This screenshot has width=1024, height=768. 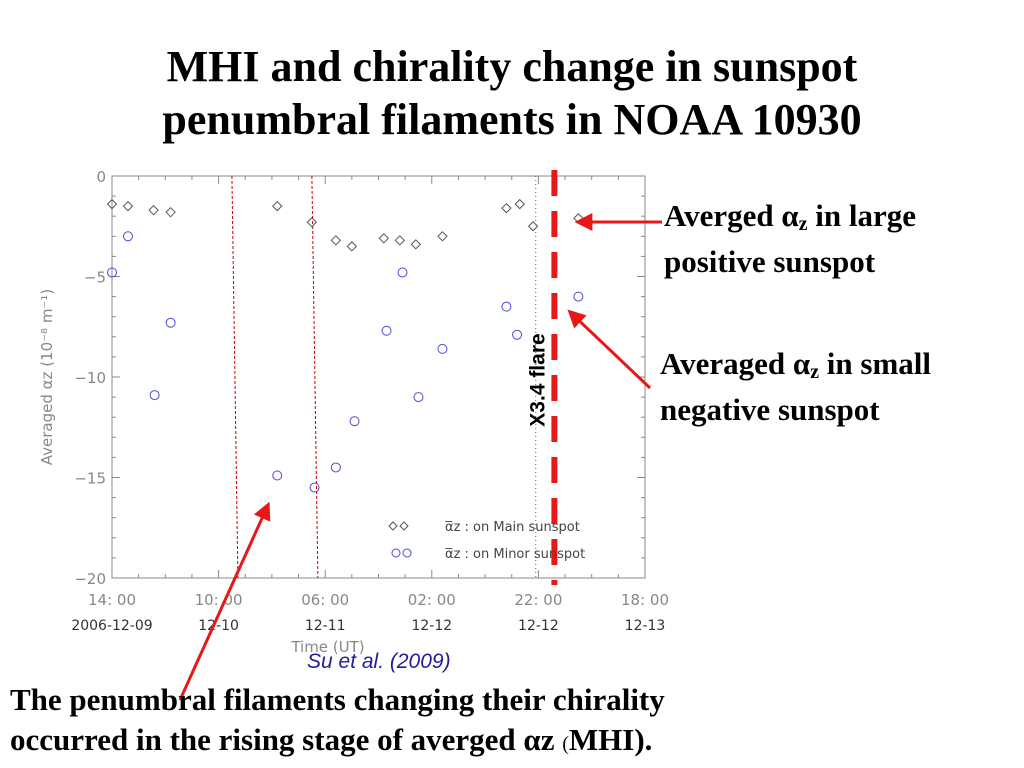 What do you see at coordinates (875, 363) in the screenshot?
I see `annotation-small-suffix: in small` at bounding box center [875, 363].